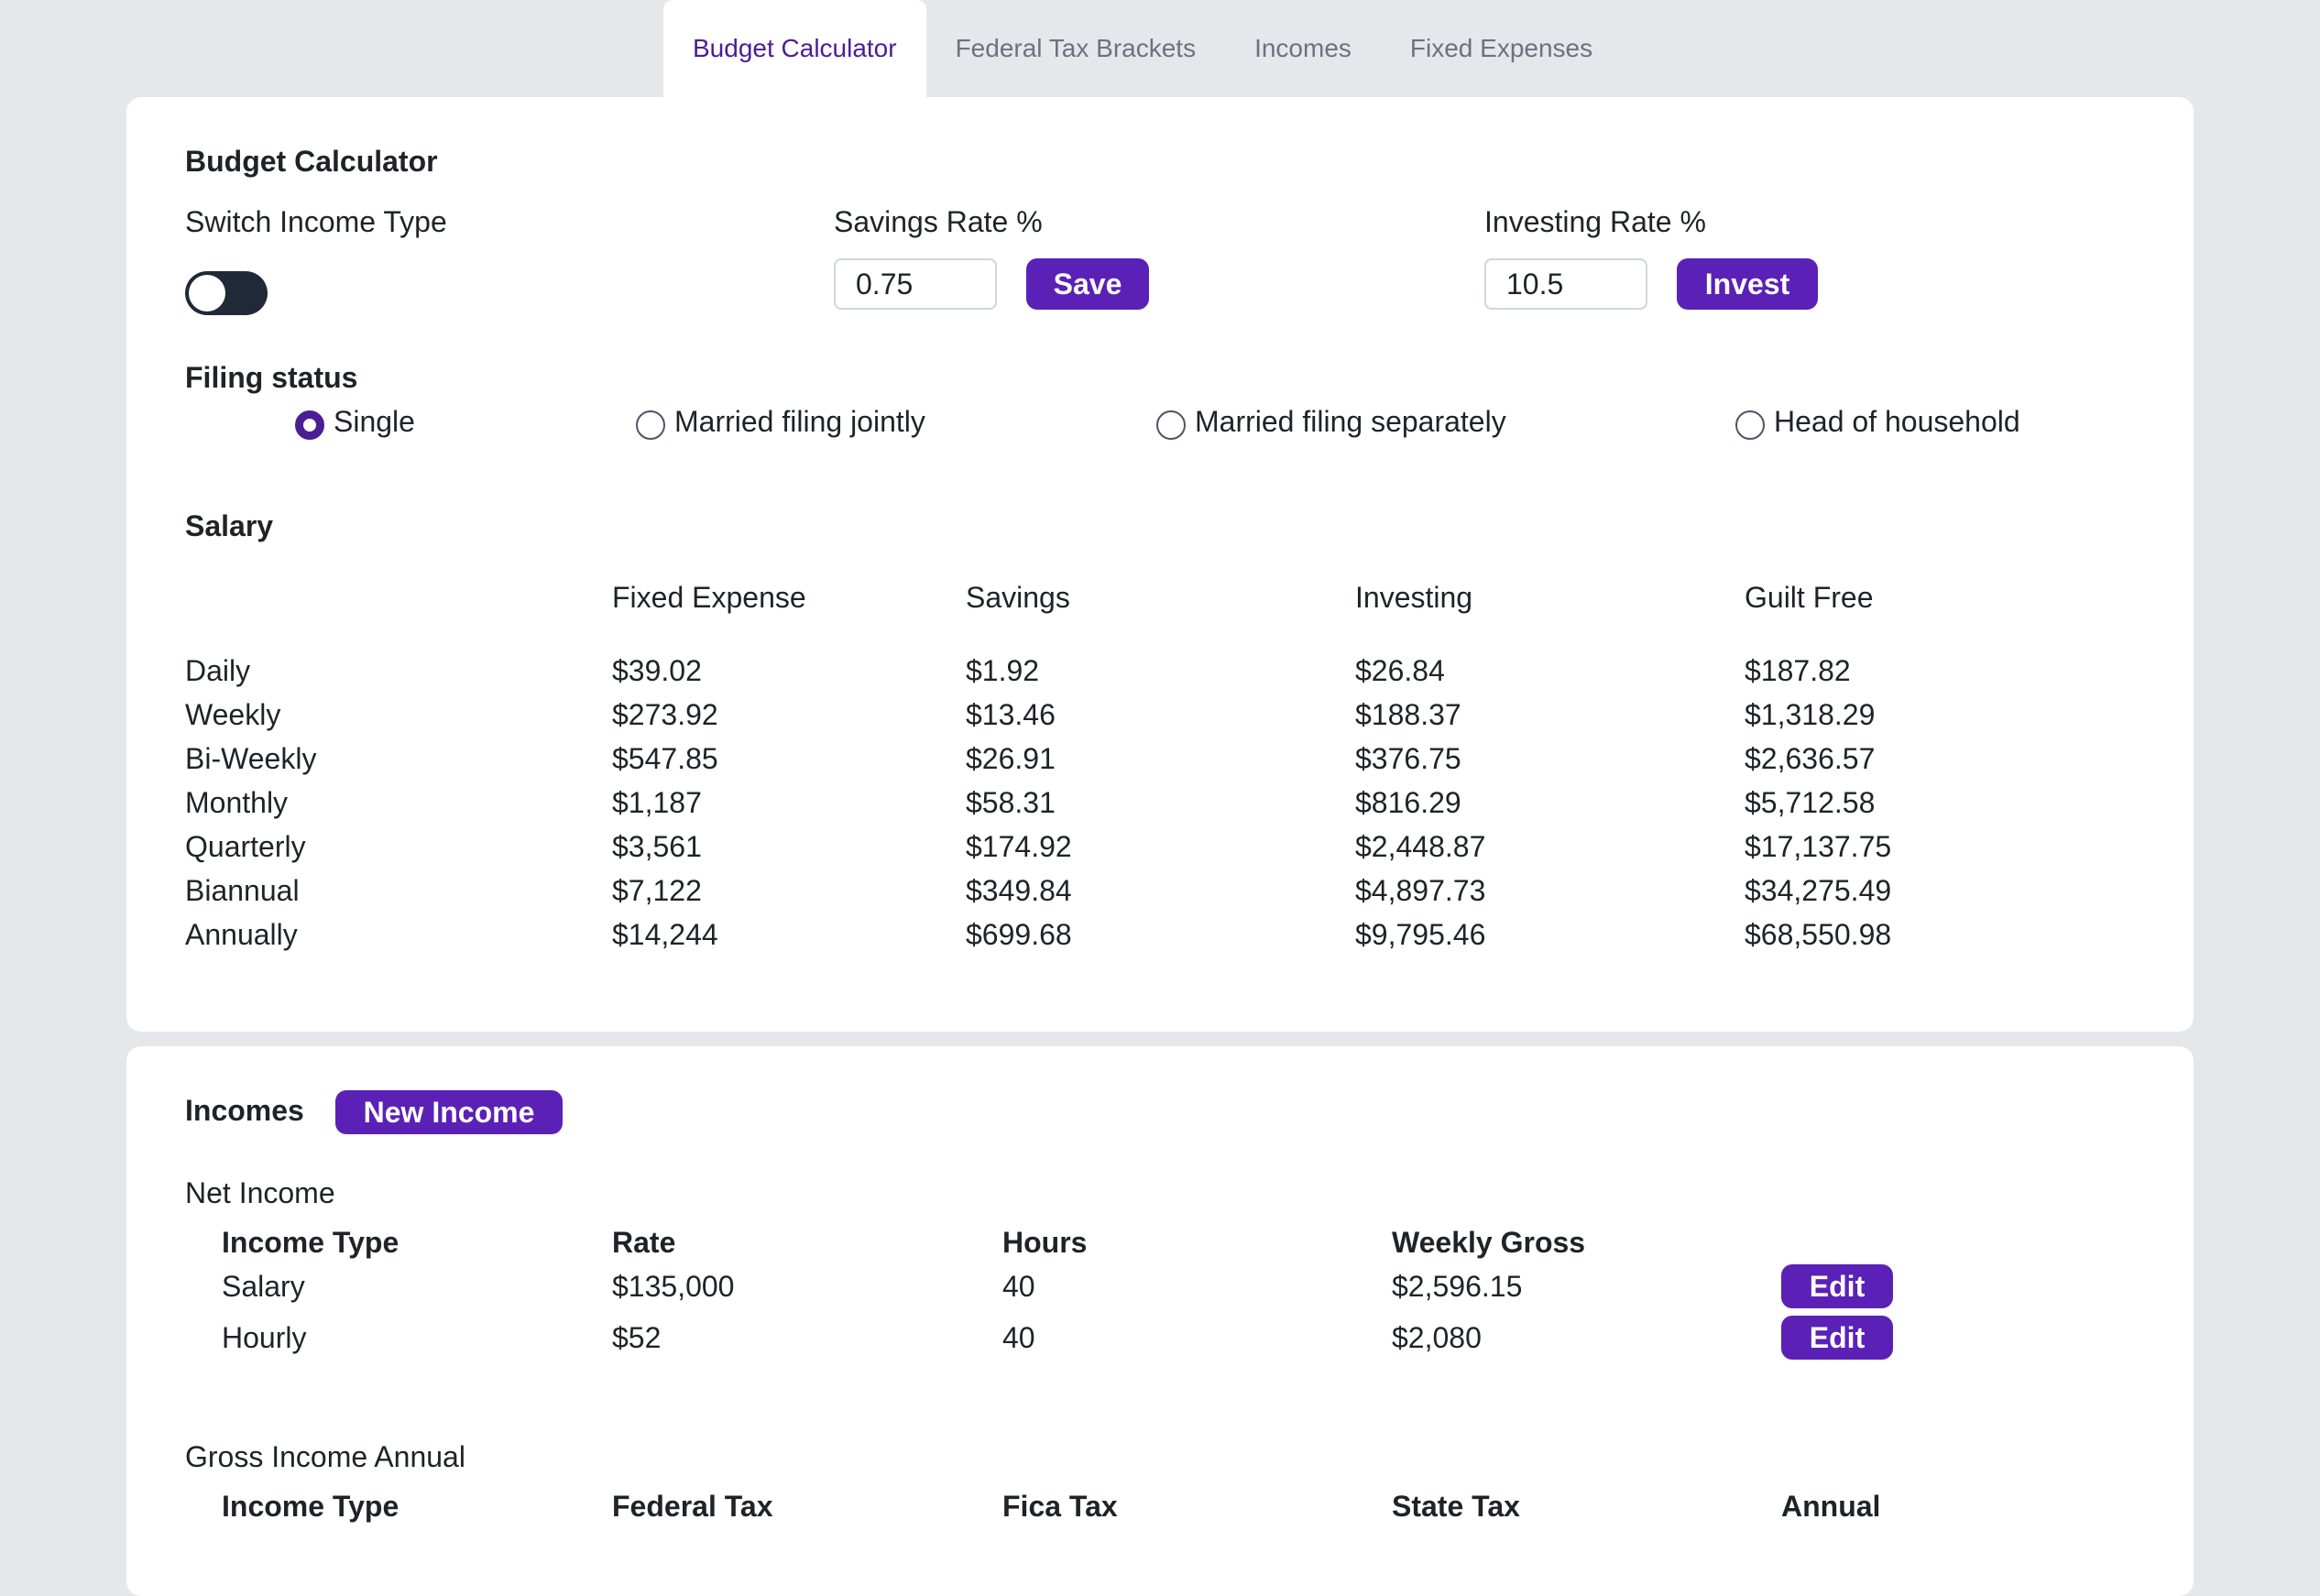  I want to click on column-header-savings: Savings, so click(1018, 597).